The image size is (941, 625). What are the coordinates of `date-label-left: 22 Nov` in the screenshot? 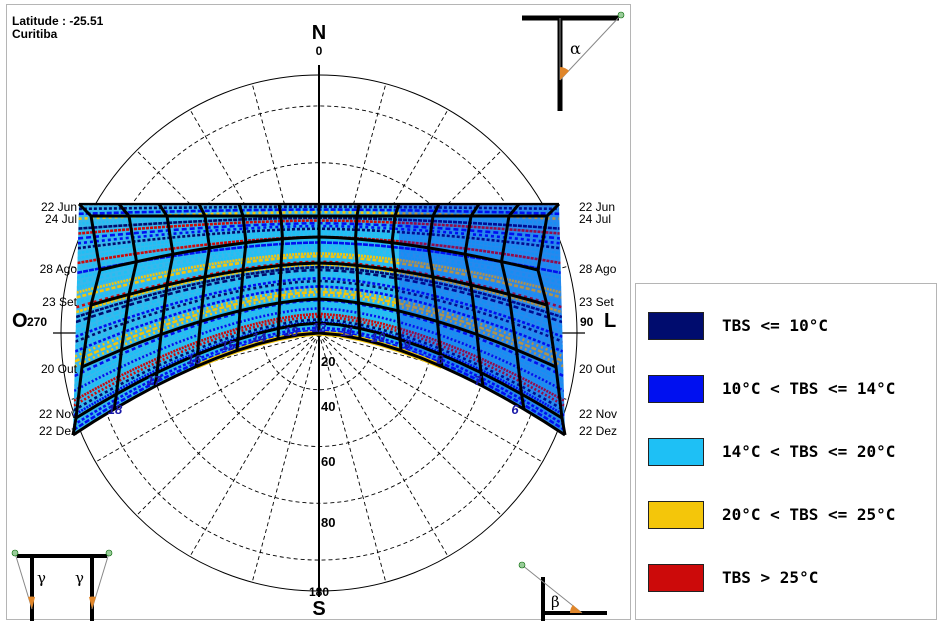 It's located at (58, 414).